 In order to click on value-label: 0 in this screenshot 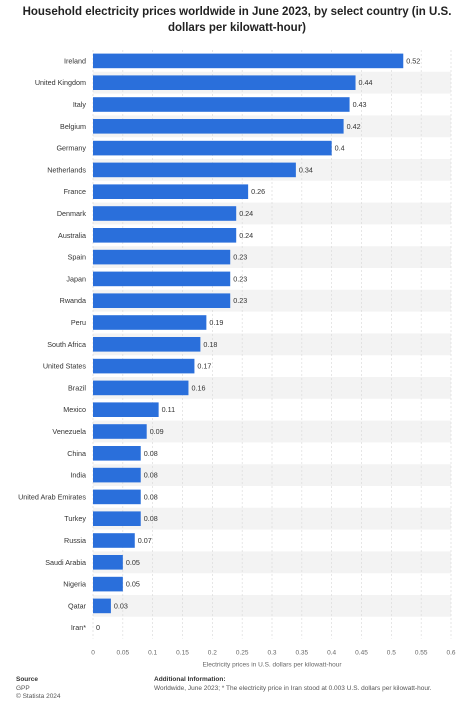, I will do `click(98, 627)`.